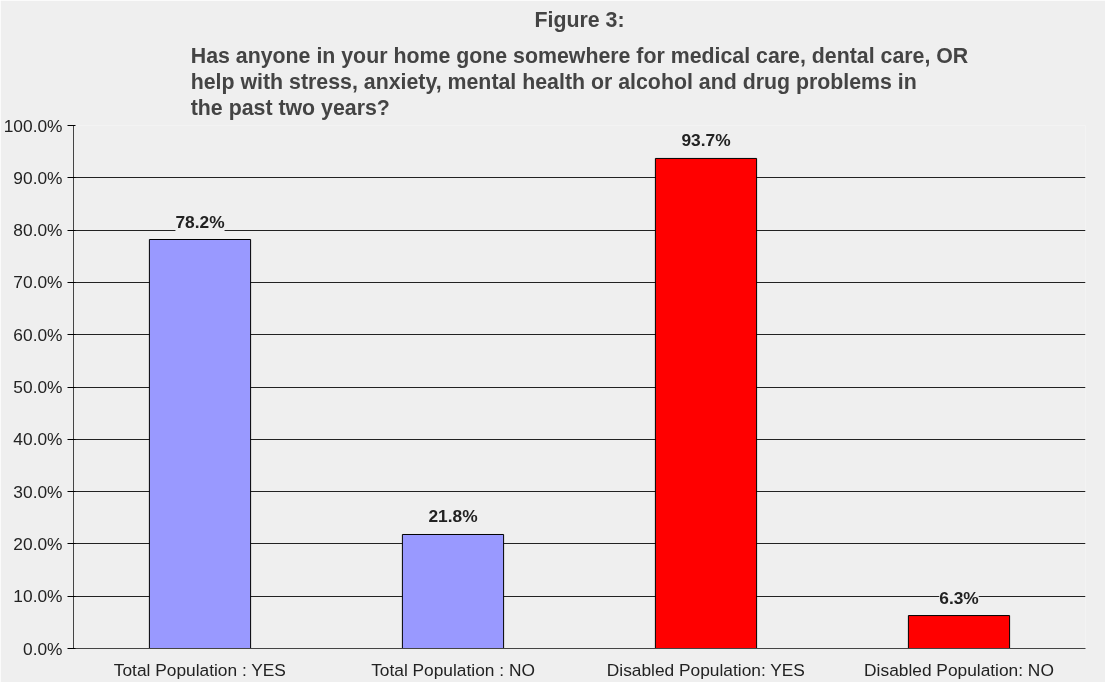  Describe the element at coordinates (453, 669) in the screenshot. I see `x-tick-label: Total Population : NO` at that location.